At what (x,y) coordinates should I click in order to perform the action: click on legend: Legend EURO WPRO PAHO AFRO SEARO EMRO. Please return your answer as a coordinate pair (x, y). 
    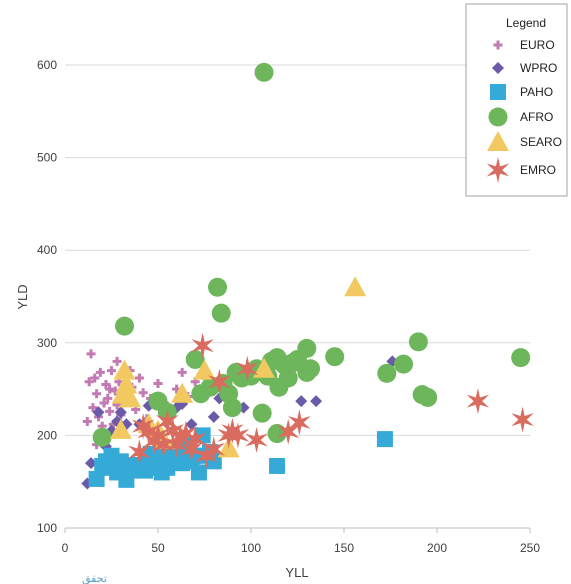
    Looking at the image, I should click on (516, 100).